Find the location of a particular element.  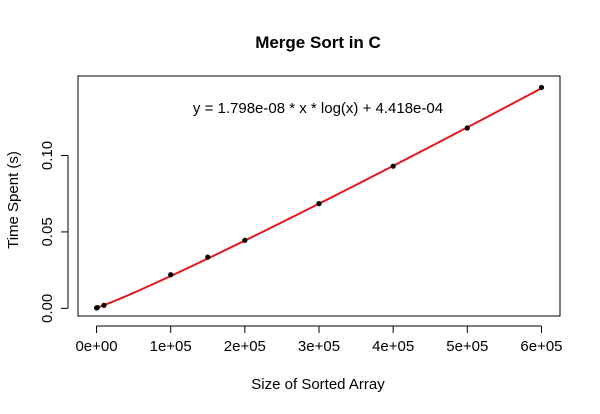

chart-title: Merge Sort in C is located at coordinates (318, 42).